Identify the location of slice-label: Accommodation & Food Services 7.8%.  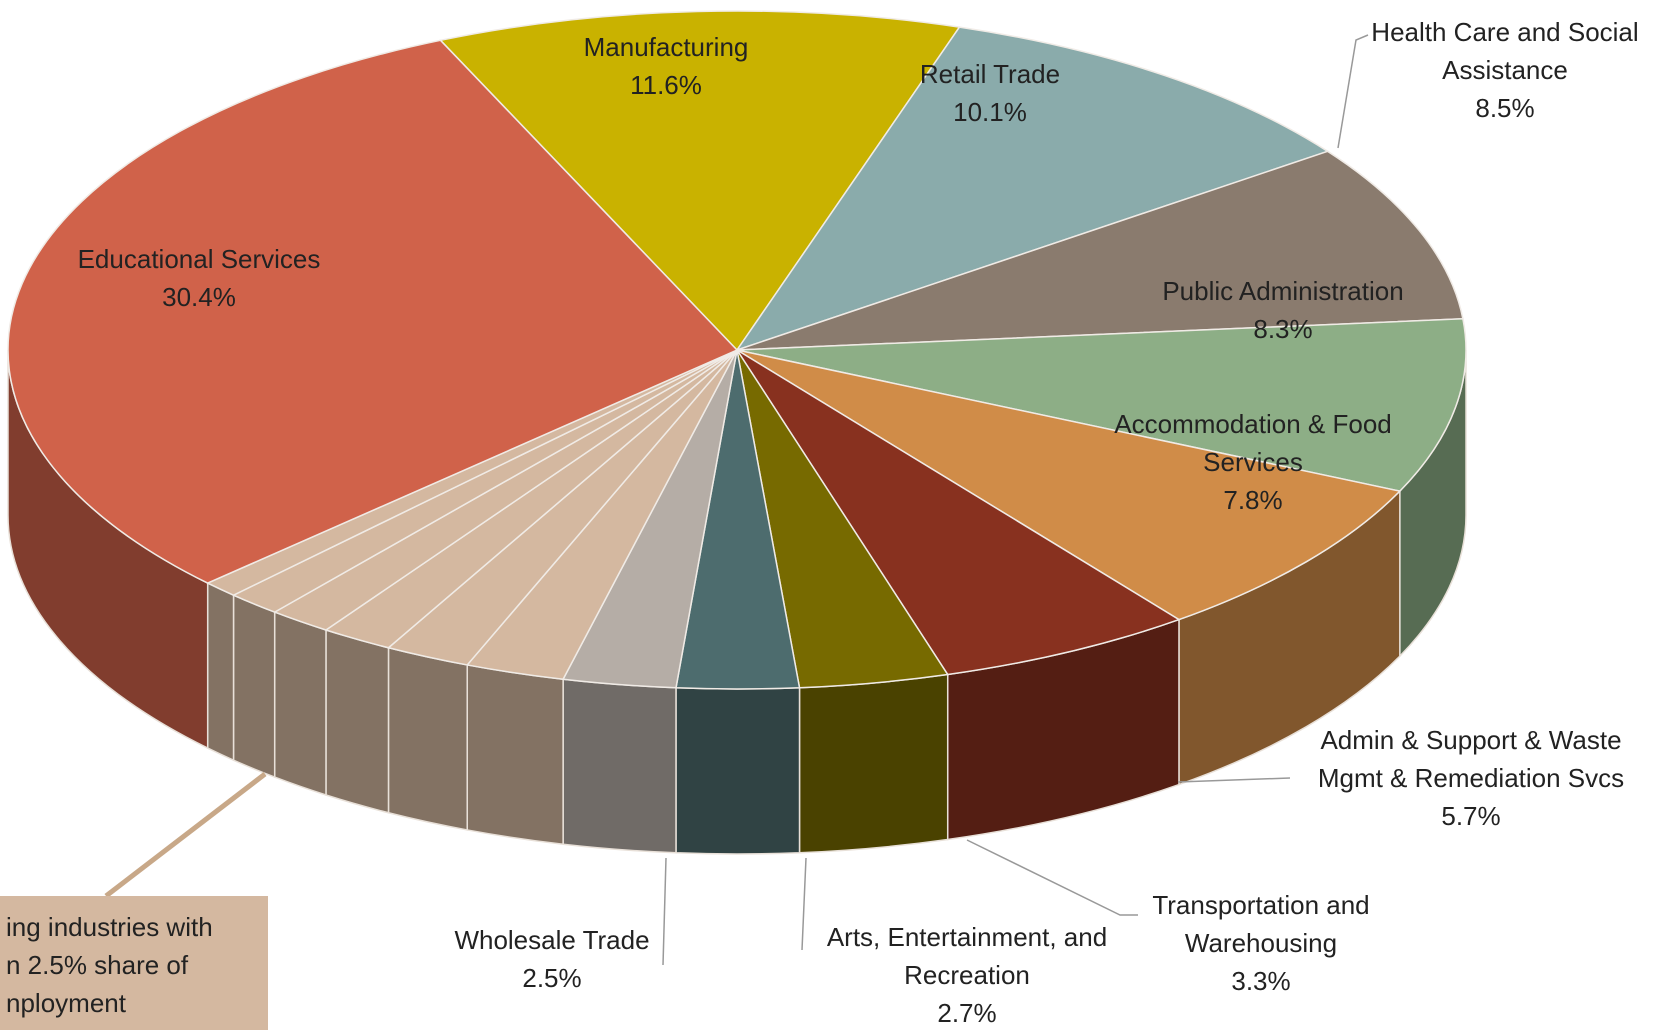
(1253, 462).